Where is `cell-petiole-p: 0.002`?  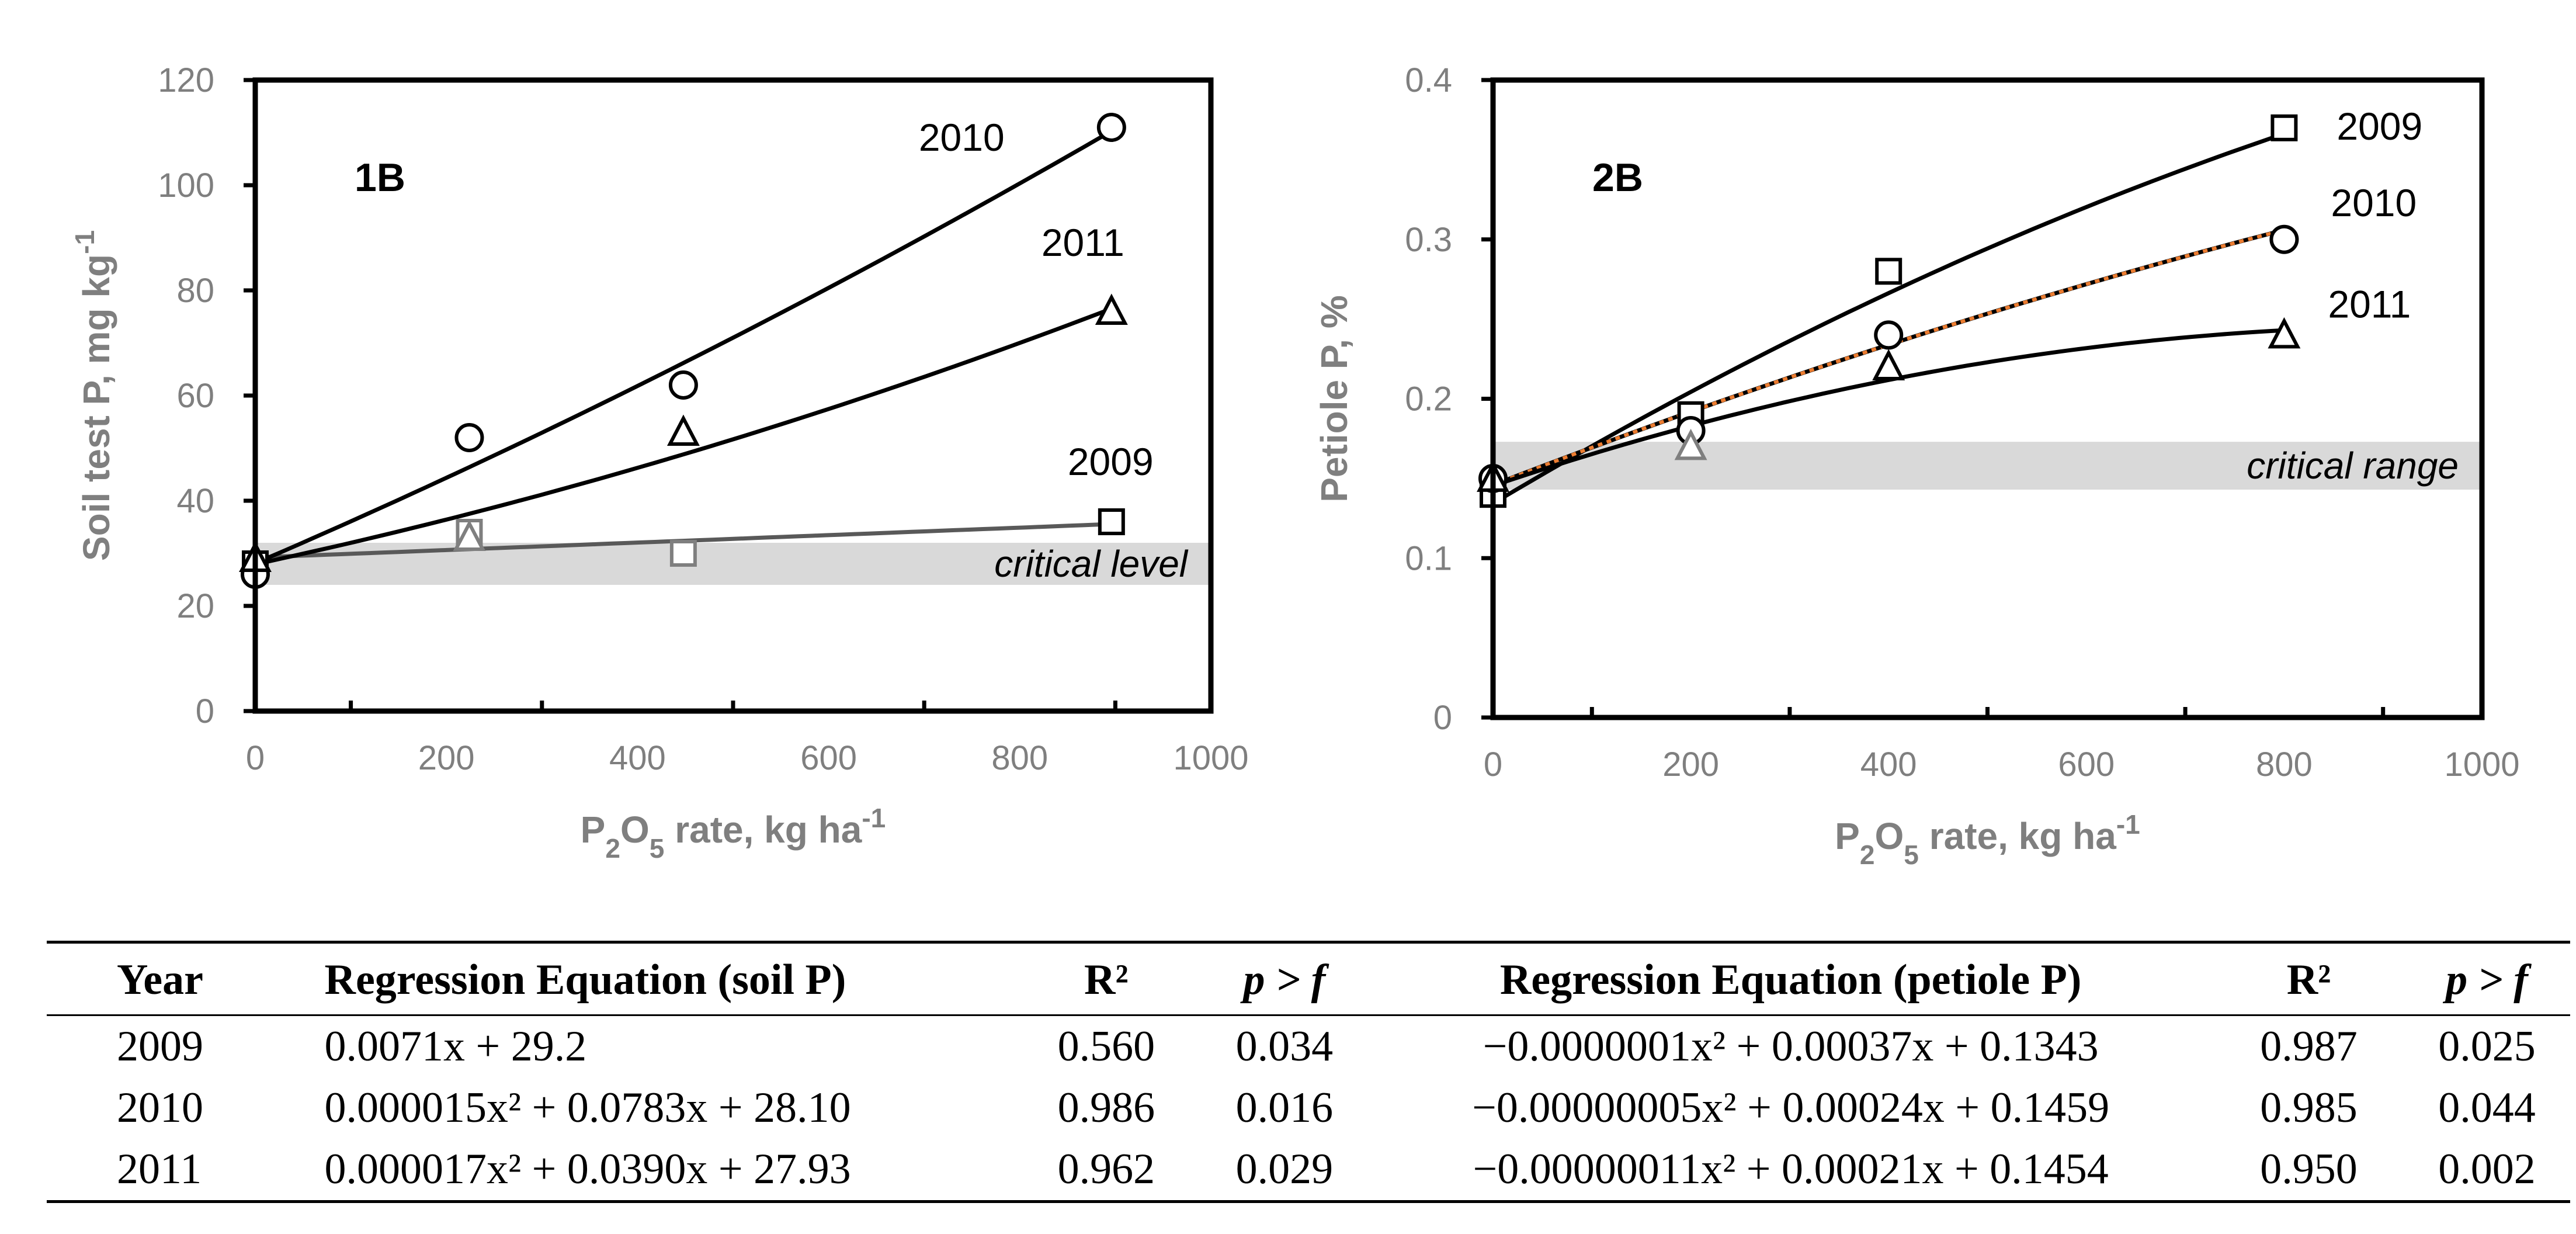 cell-petiole-p: 0.002 is located at coordinates (2487, 1171).